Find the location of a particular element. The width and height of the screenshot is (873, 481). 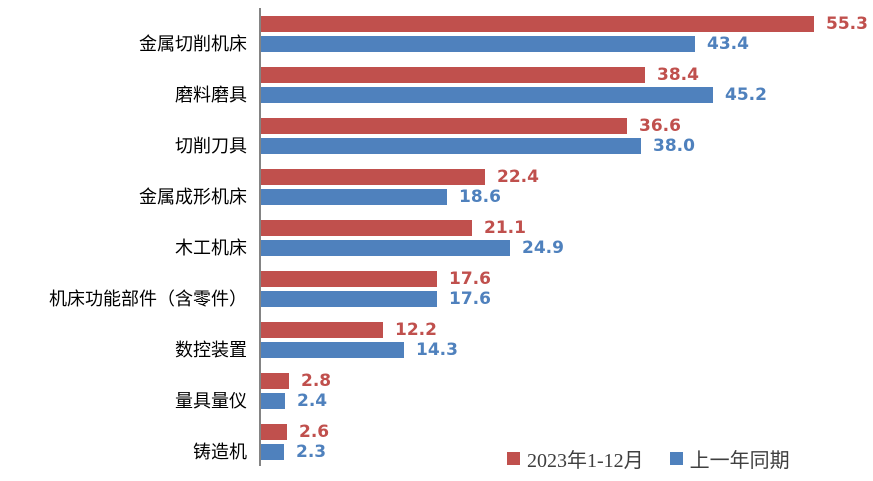

value-label-current: 2.8 is located at coordinates (316, 381).